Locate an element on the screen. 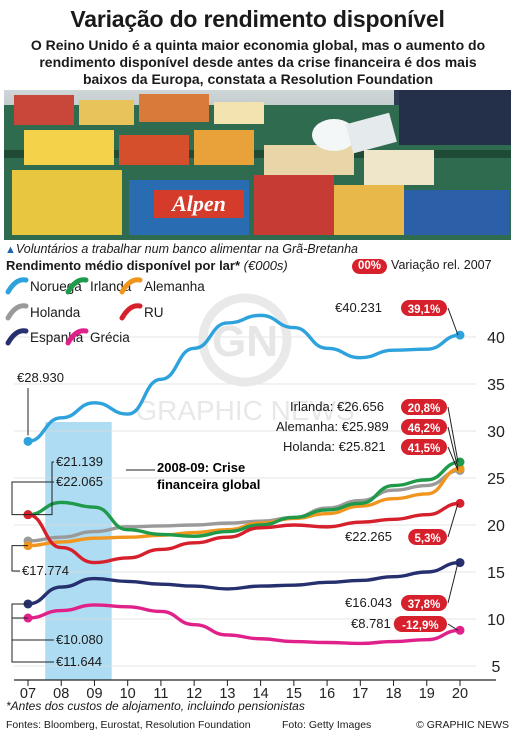 The image size is (515, 737). change-pill-text: 41,5% is located at coordinates (424, 449).